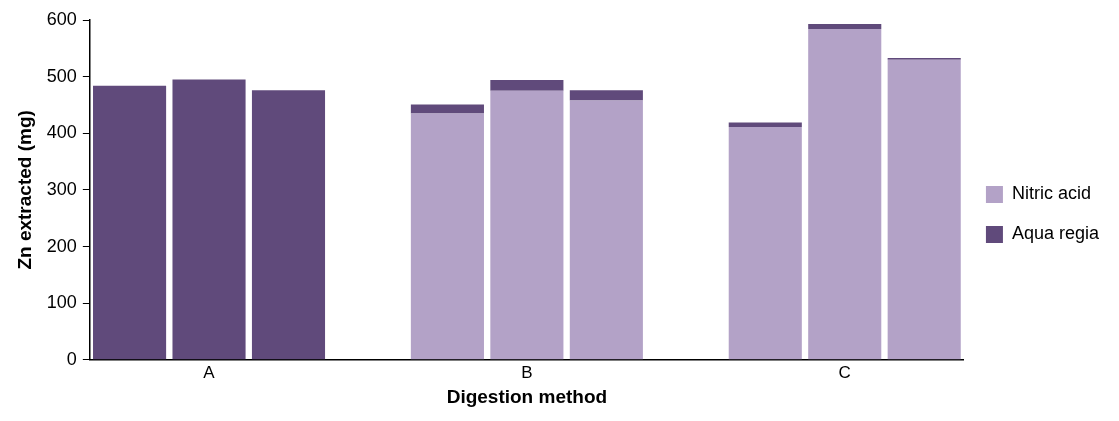 The height and width of the screenshot is (421, 1119). I want to click on y-tick-label: 400, so click(61, 132).